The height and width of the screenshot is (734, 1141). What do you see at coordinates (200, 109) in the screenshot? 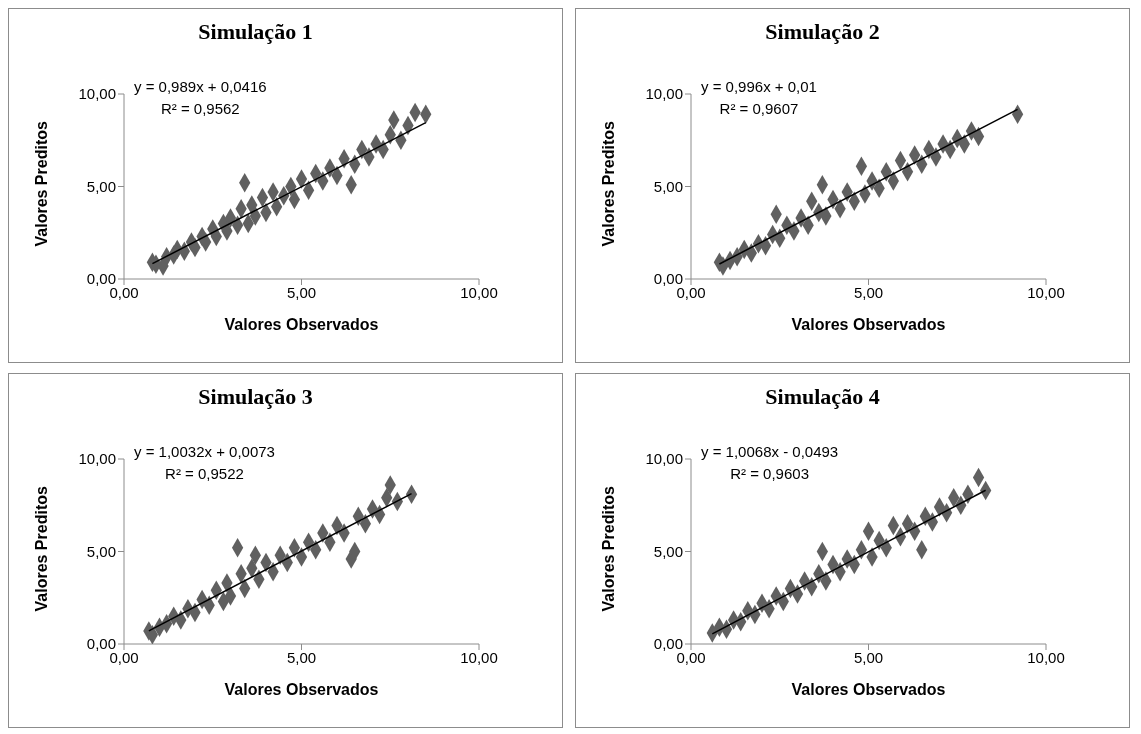
I see `annotation: R² = 0,9562` at bounding box center [200, 109].